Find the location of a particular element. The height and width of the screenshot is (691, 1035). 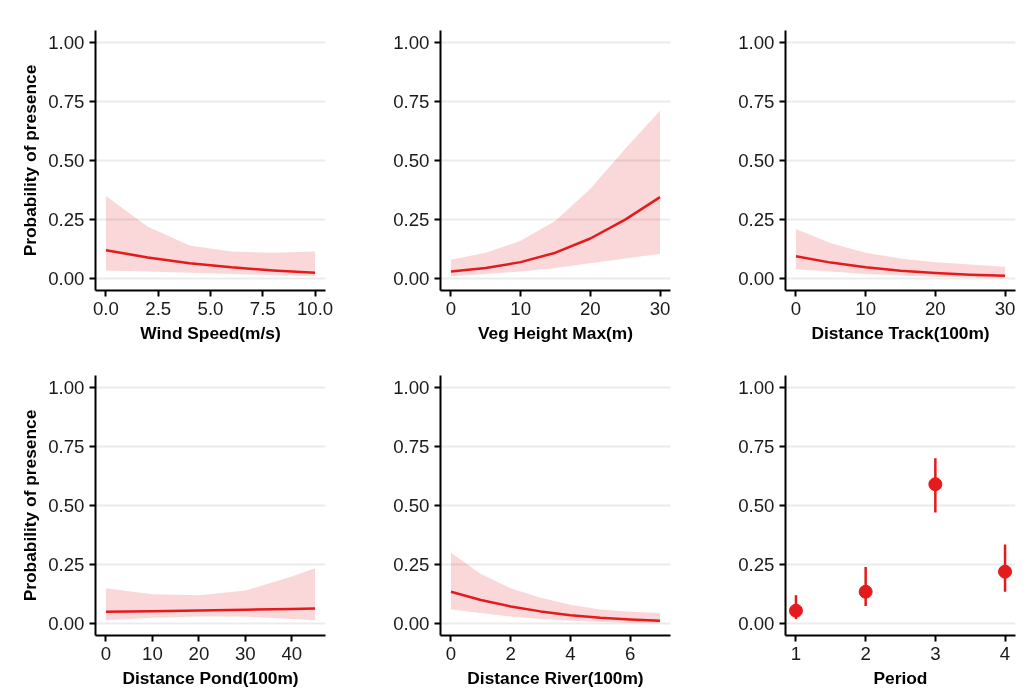

x-tick-label: 5.0 is located at coordinates (210, 308).